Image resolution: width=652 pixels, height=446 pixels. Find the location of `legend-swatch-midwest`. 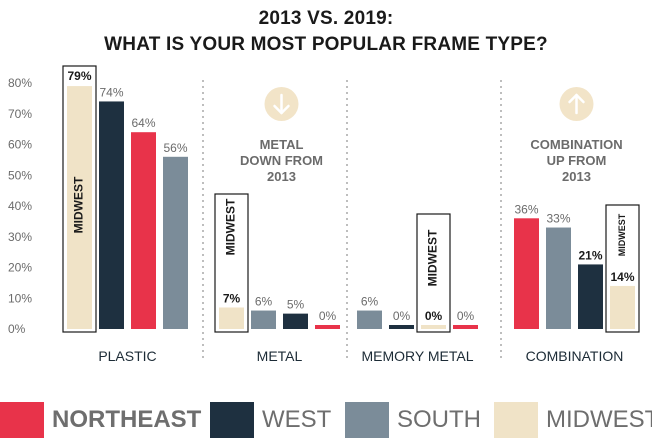

legend-swatch-midwest is located at coordinates (516, 420).